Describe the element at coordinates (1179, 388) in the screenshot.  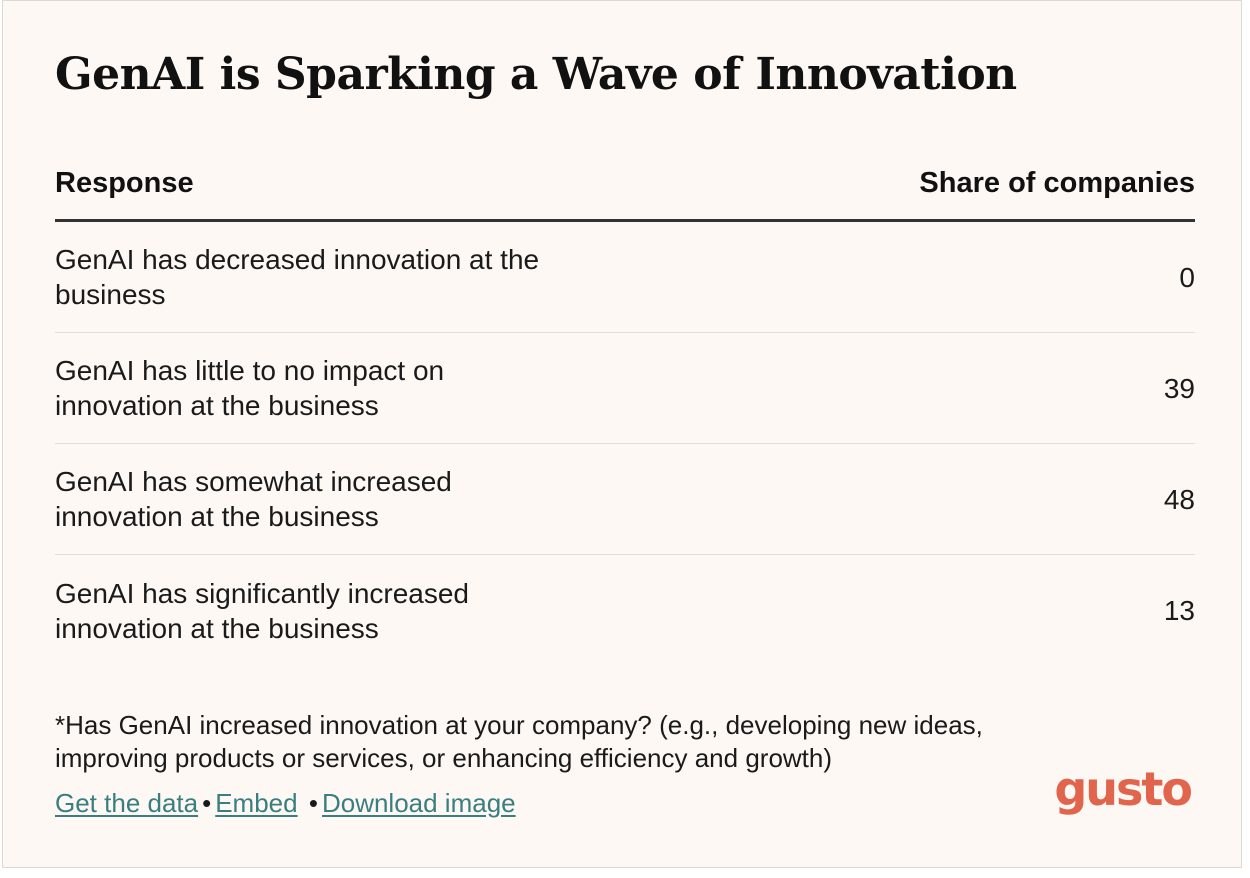
I see `row-share-value: 39` at that location.